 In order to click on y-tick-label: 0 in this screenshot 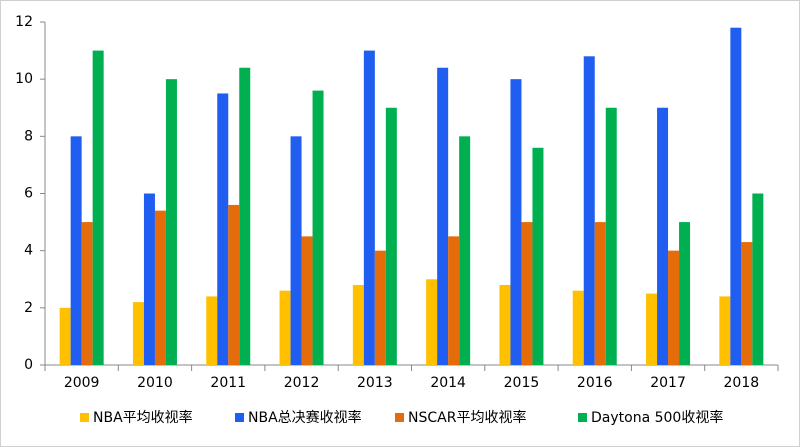, I will do `click(28, 365)`.